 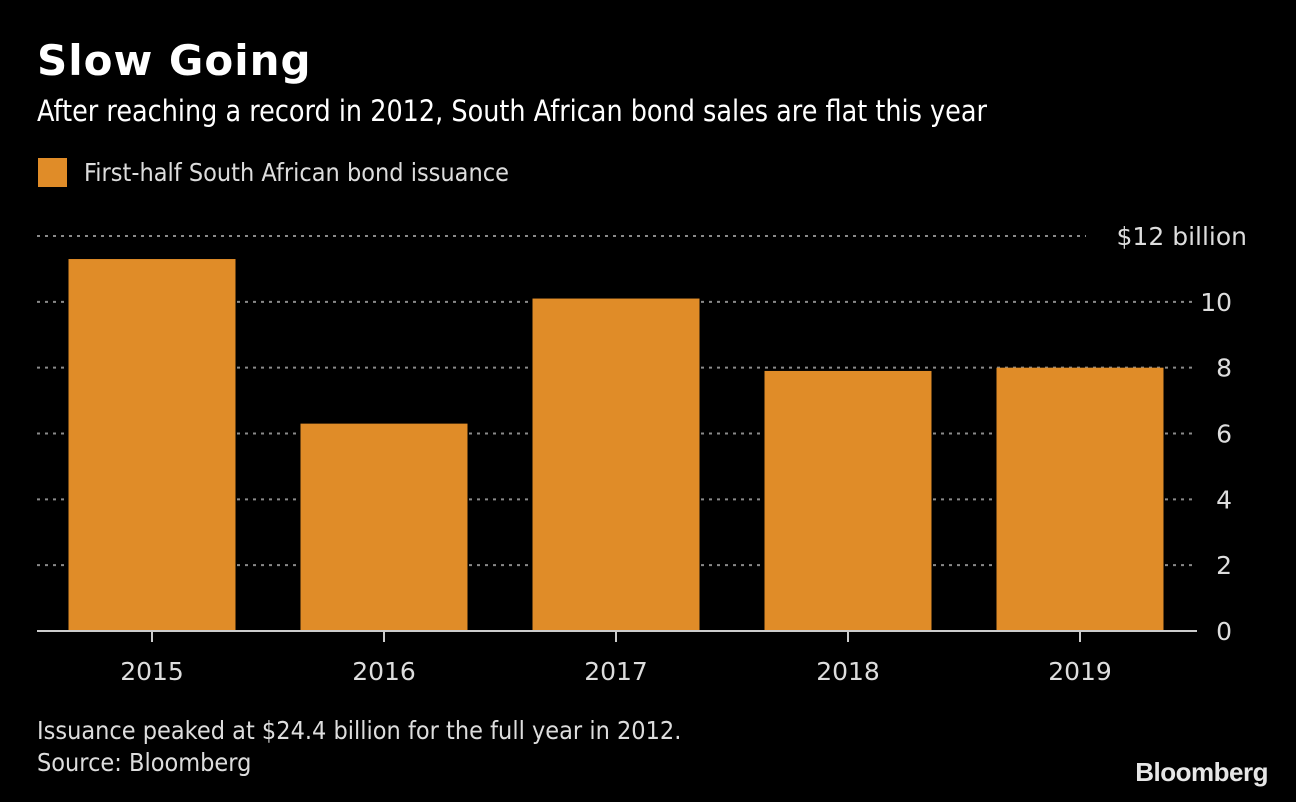 I want to click on legend: First-half South African bond issuance, so click(x=297, y=172).